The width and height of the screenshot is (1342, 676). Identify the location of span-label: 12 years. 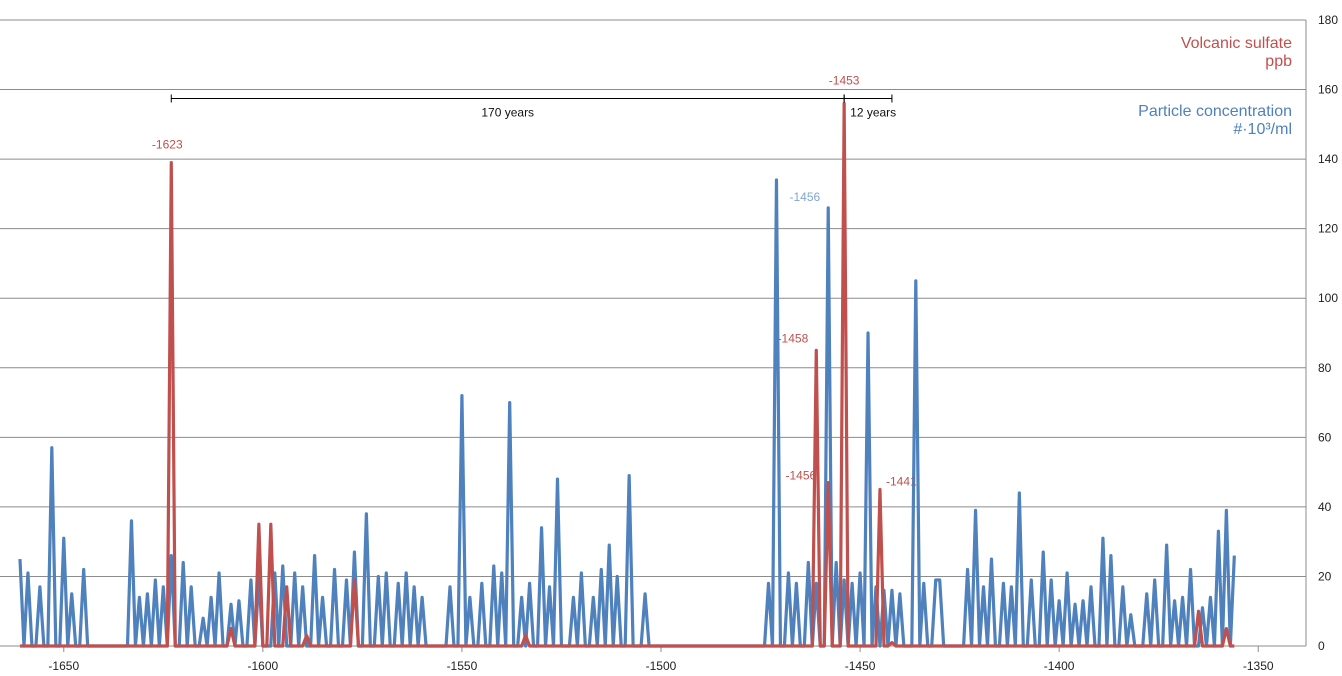
(873, 113).